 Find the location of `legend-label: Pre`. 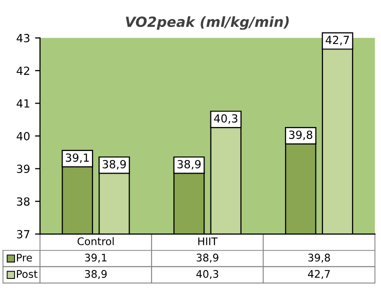

legend-label: Pre is located at coordinates (24, 258).